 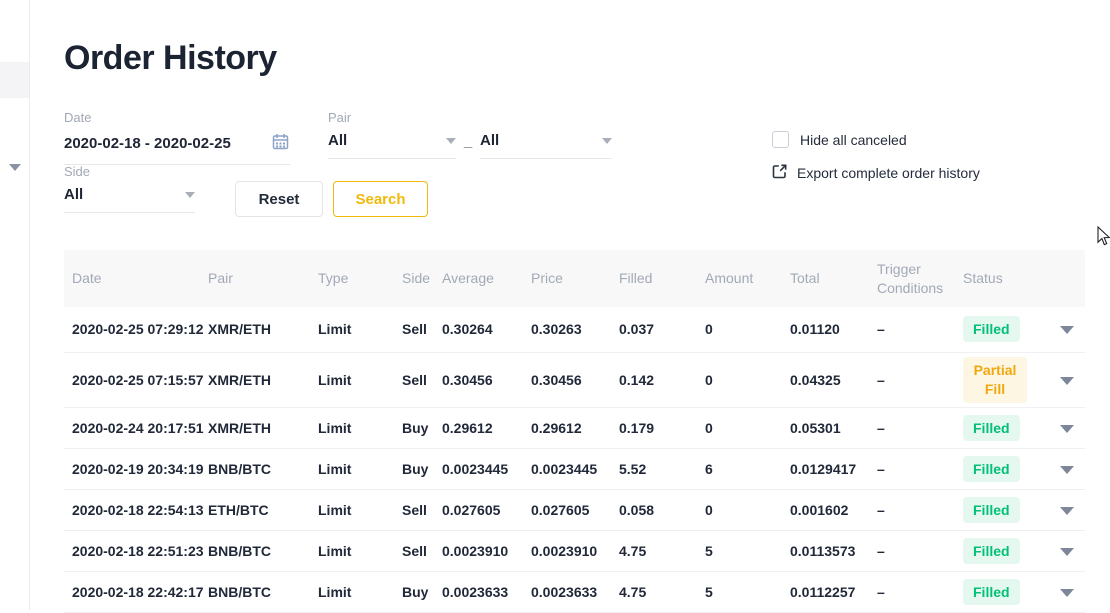 What do you see at coordinates (129, 199) in the screenshot?
I see `side-select: All` at bounding box center [129, 199].